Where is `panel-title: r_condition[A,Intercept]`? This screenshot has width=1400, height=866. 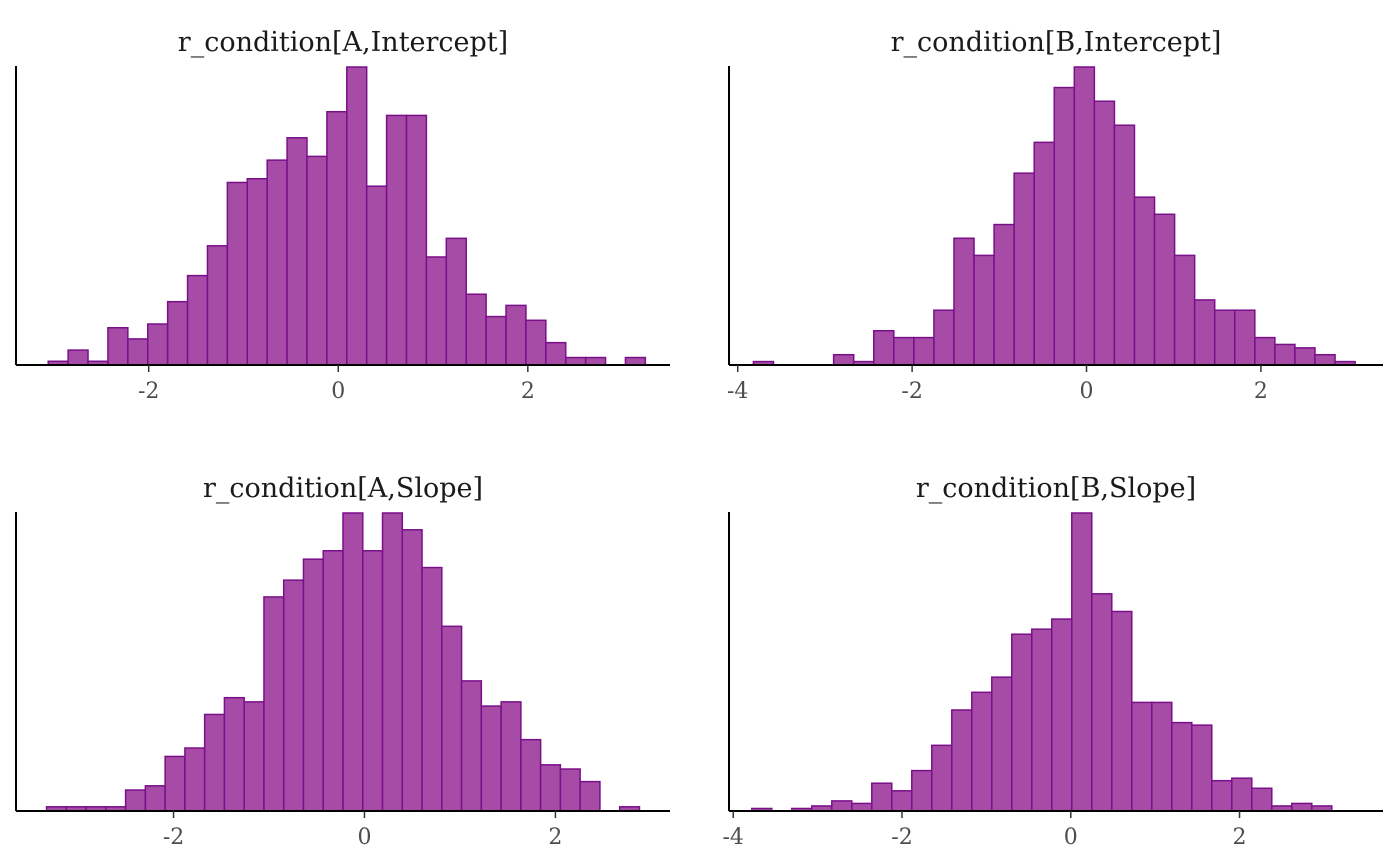
panel-title: r_condition[A,Intercept] is located at coordinates (343, 42).